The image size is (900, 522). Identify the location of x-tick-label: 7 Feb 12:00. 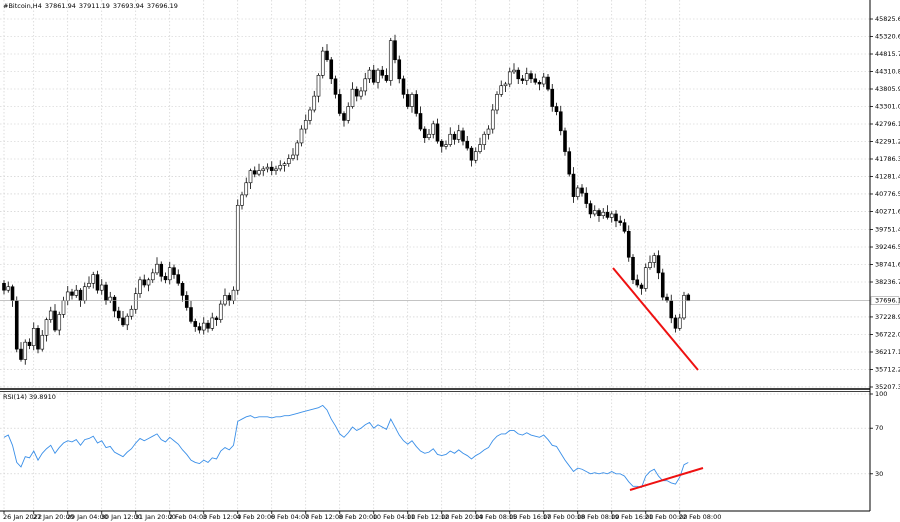
(324, 517).